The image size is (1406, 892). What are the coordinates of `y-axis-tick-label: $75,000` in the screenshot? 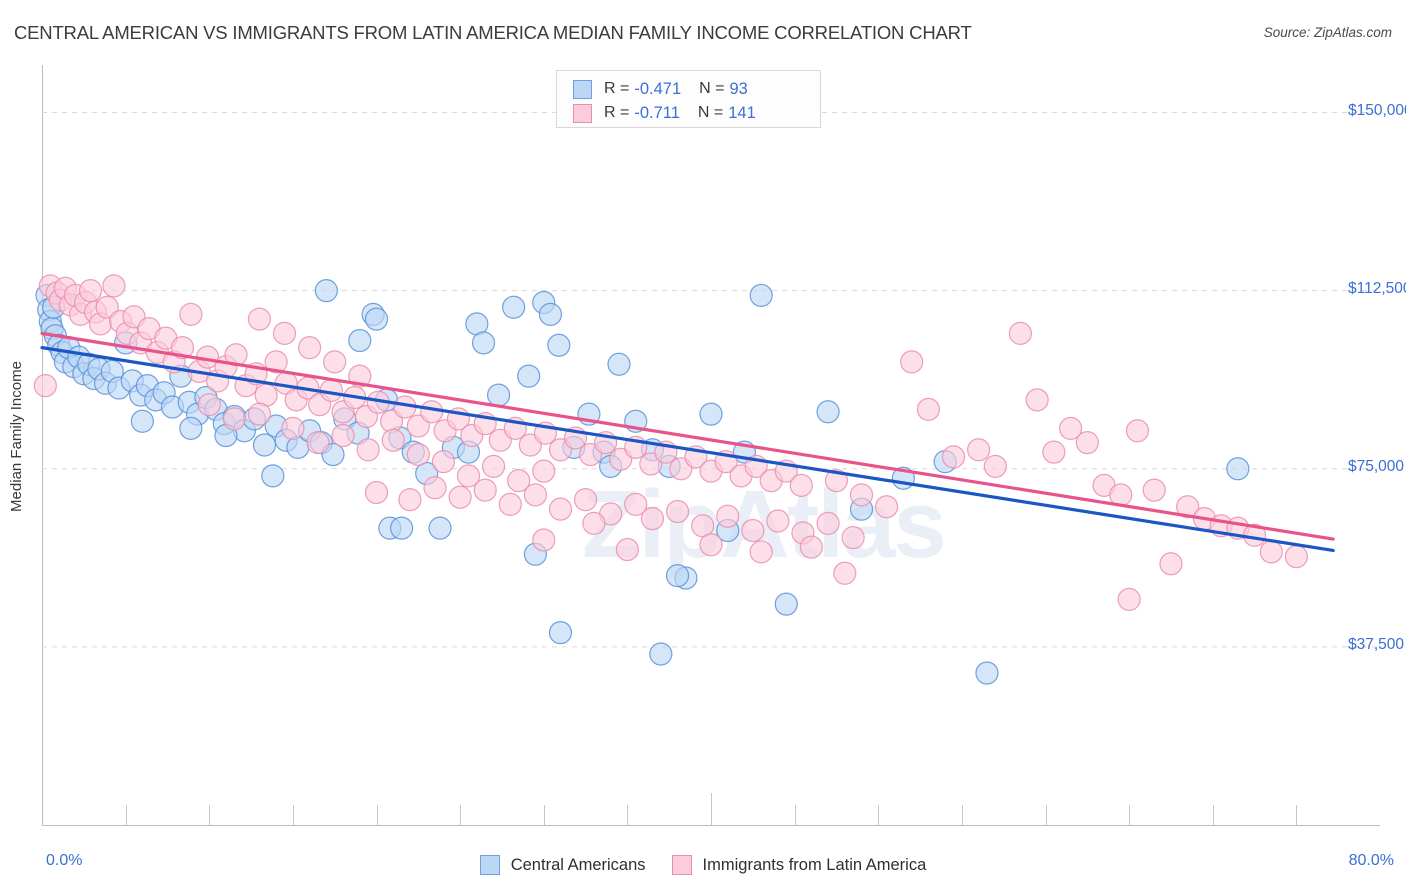 It's located at (1376, 466).